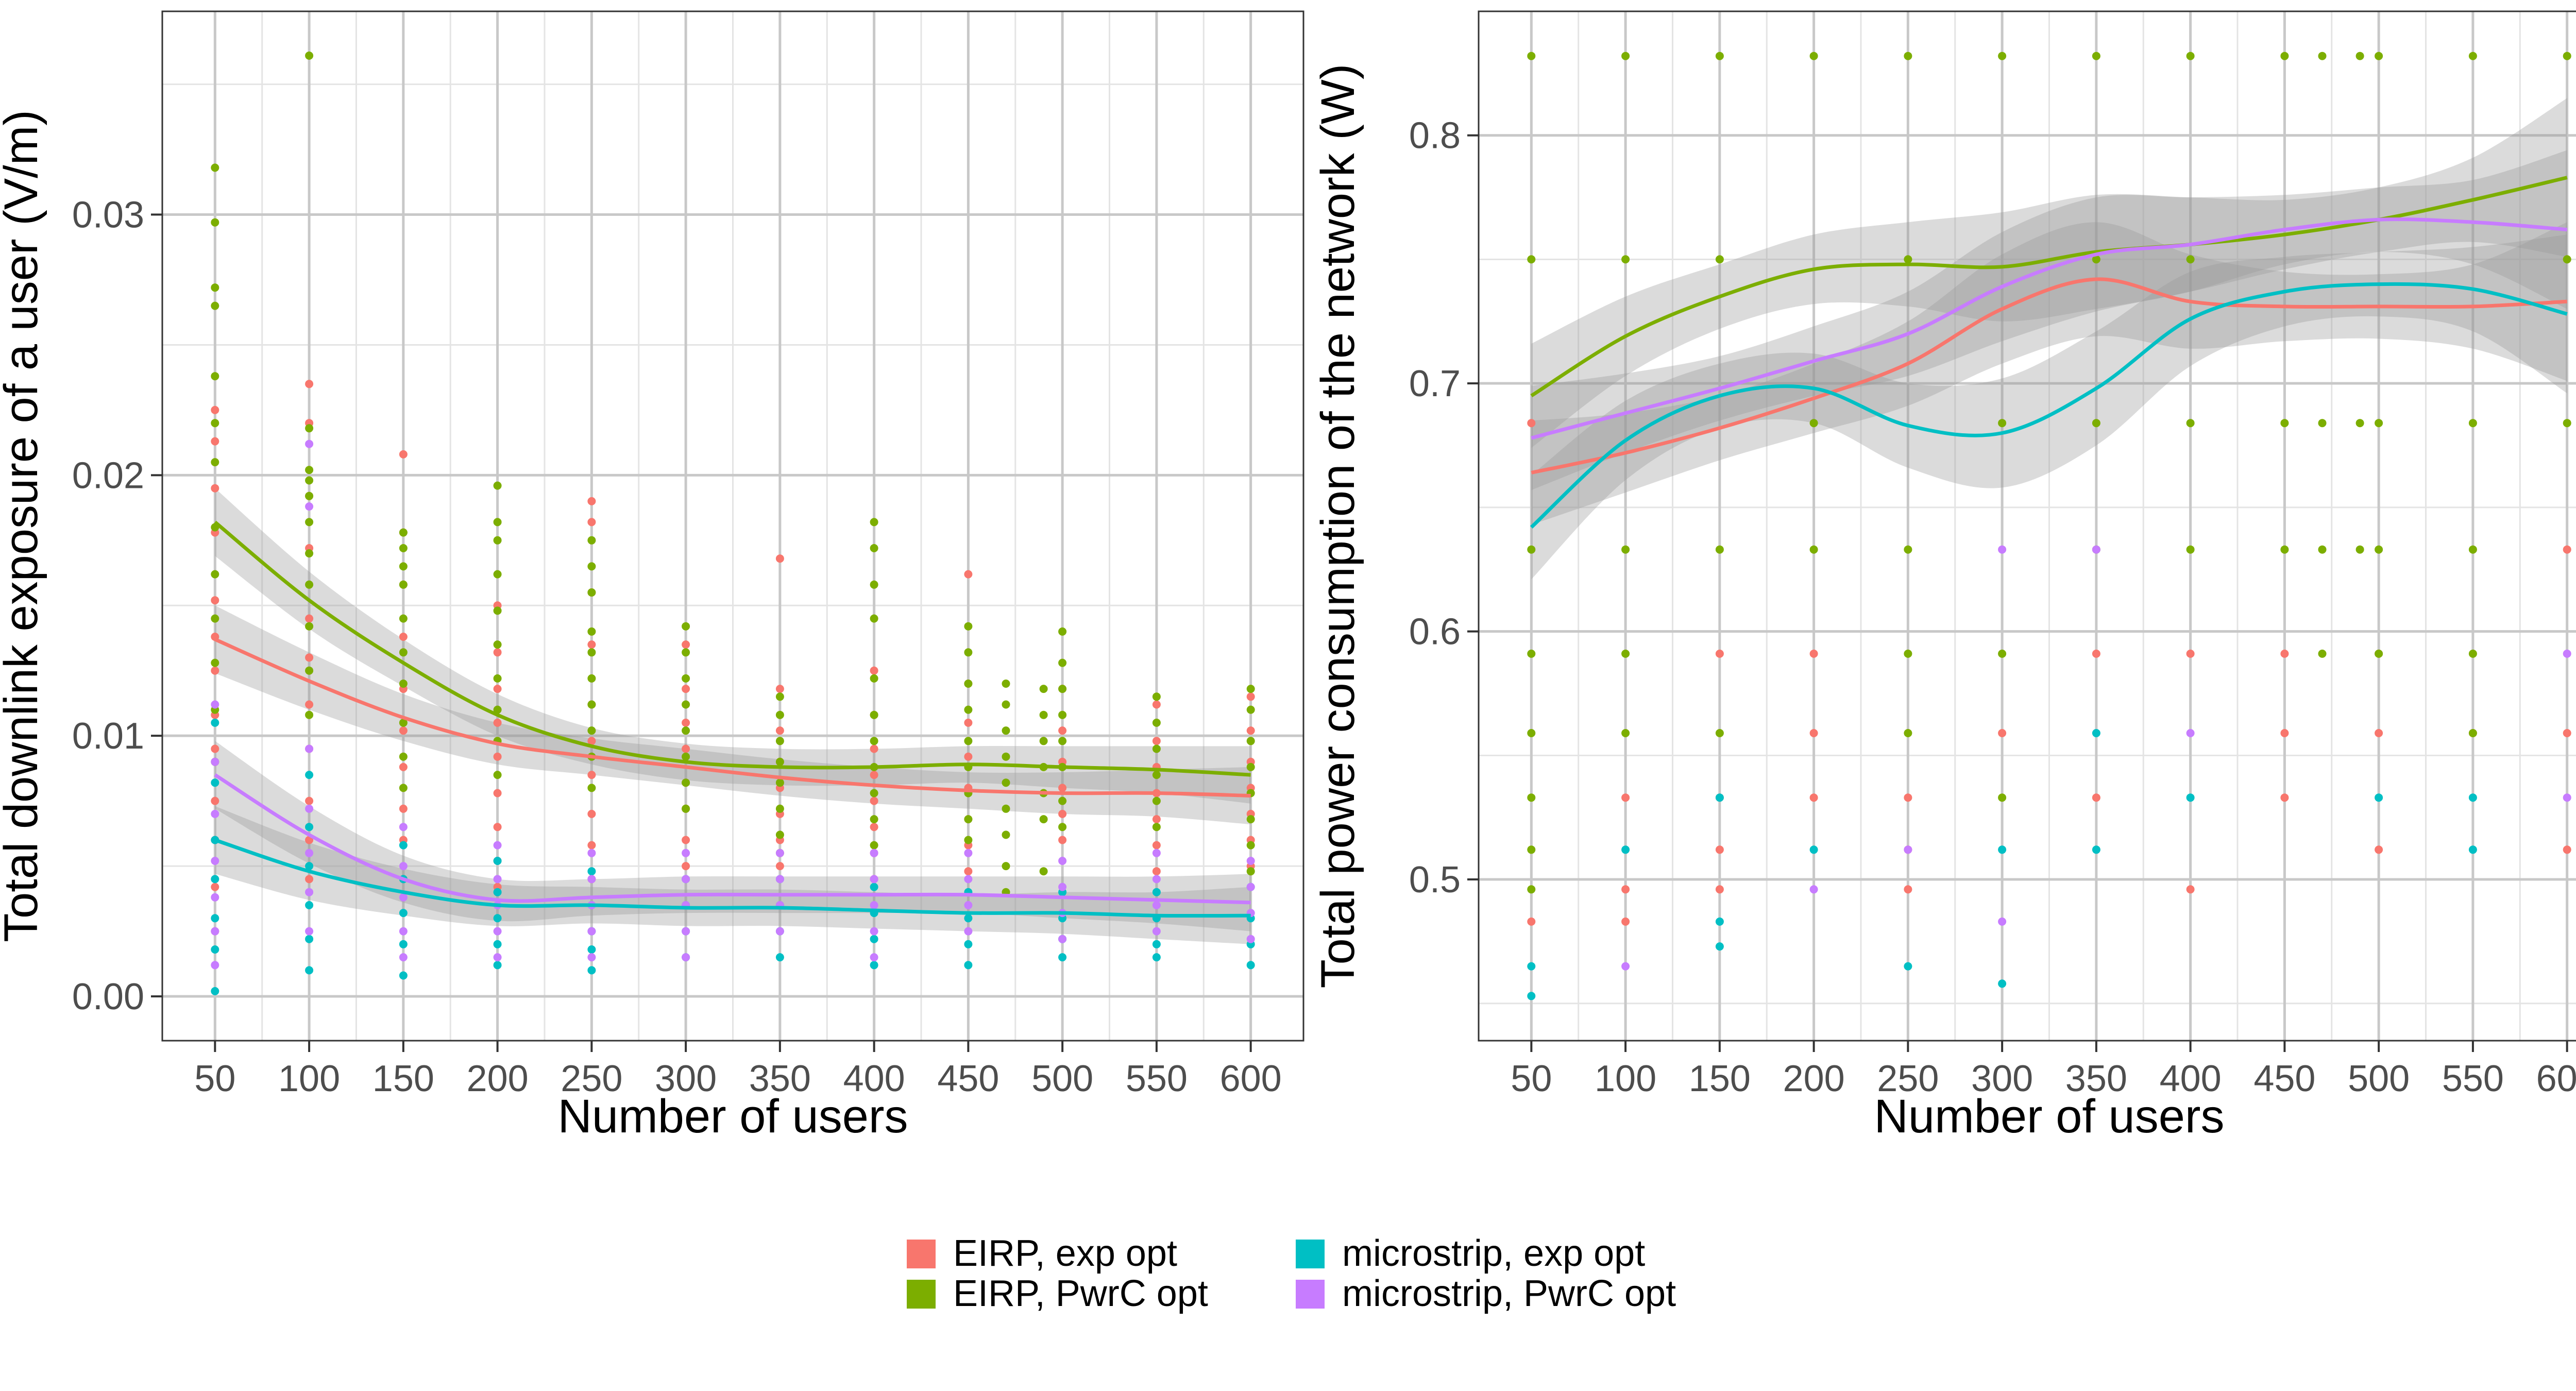  What do you see at coordinates (686, 1078) in the screenshot?
I see `x-tick-label: 300` at bounding box center [686, 1078].